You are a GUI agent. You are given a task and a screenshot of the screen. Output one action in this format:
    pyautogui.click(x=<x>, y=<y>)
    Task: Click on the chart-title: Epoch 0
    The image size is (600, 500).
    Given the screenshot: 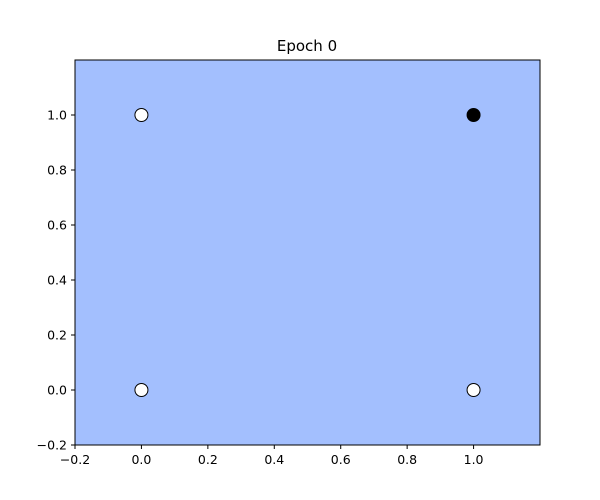 What is the action you would take?
    pyautogui.click(x=307, y=46)
    